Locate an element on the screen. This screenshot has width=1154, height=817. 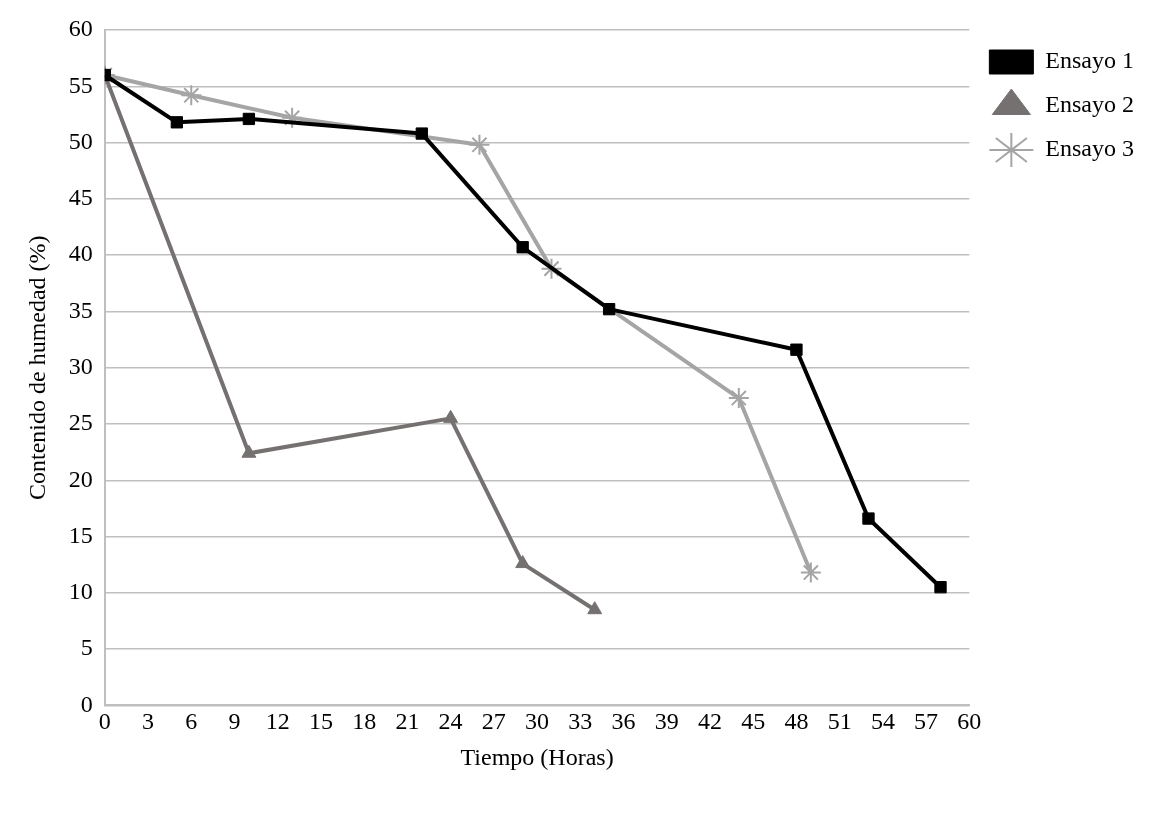
x-tick-label: 57 is located at coordinates (926, 721).